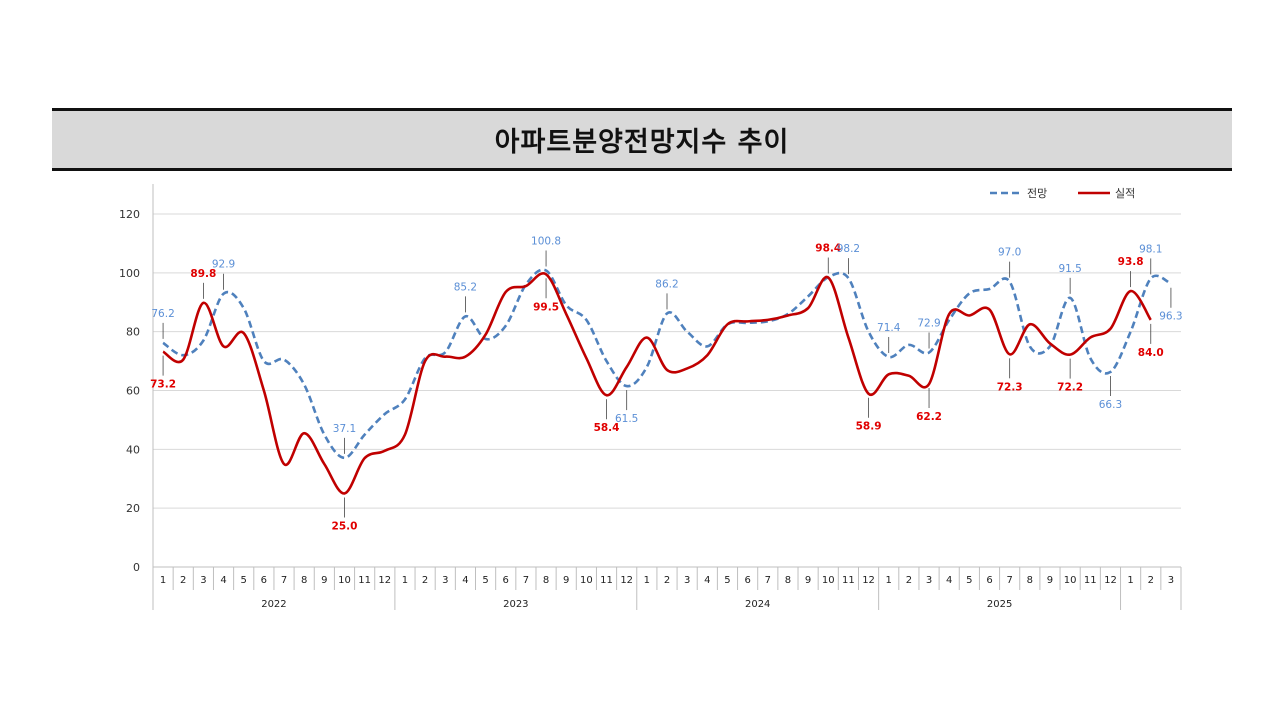 The image size is (1280, 720). I want to click on data-label: 91.5, so click(1069, 269).